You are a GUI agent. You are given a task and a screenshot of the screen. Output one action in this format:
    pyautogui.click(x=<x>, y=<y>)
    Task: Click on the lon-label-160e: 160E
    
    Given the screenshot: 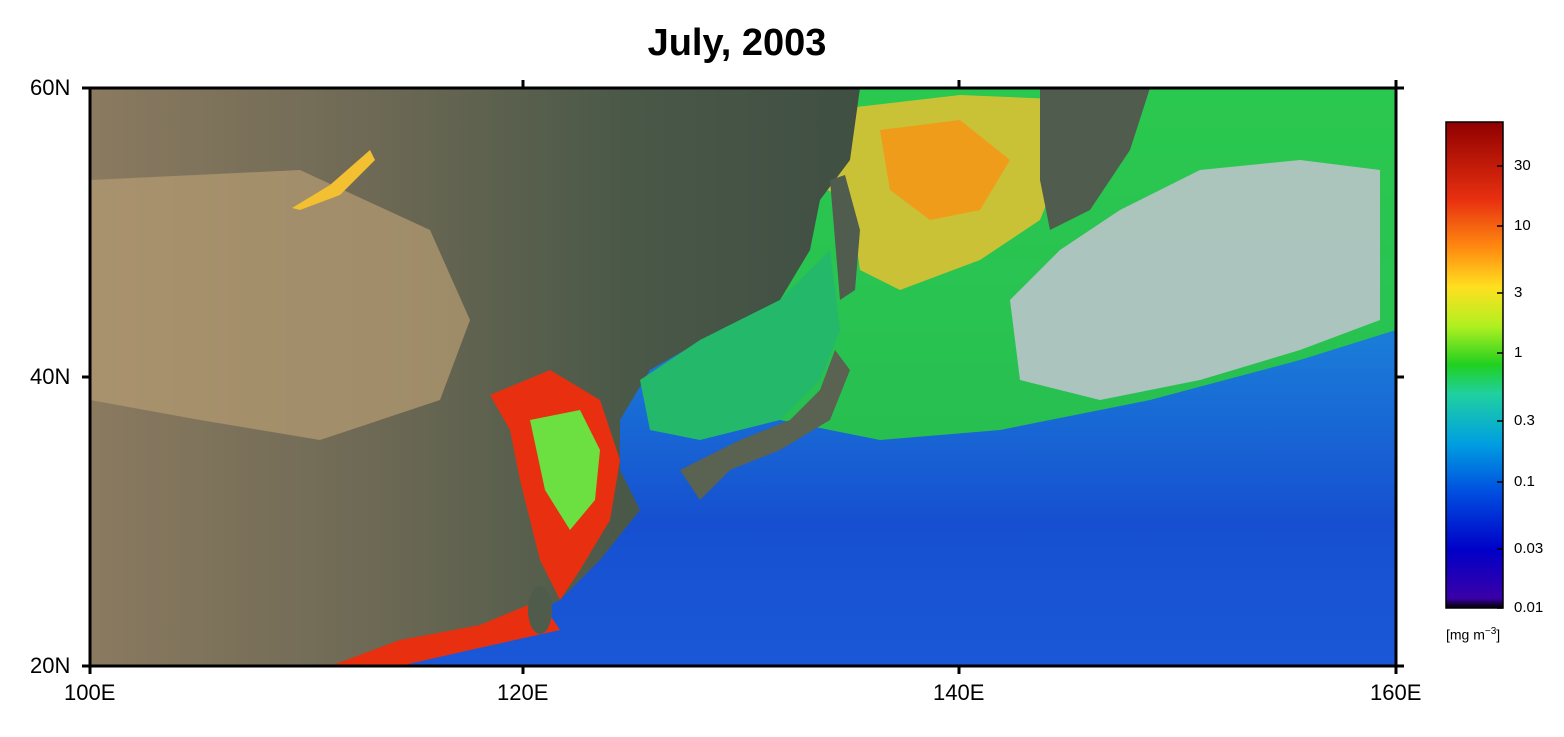 What is the action you would take?
    pyautogui.click(x=1396, y=692)
    